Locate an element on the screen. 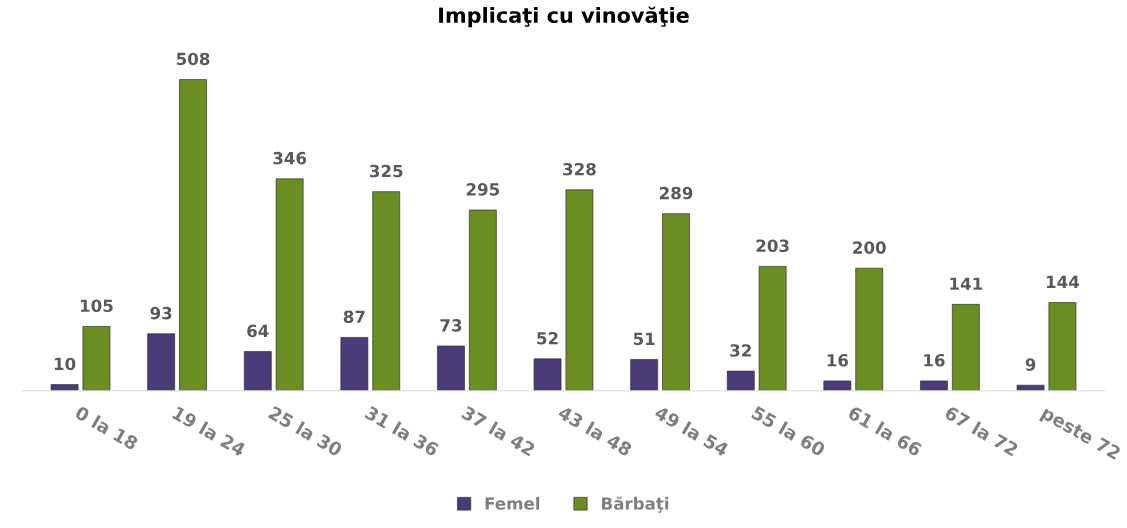 The width and height of the screenshot is (1127, 528). data-label: 144 is located at coordinates (1063, 281).